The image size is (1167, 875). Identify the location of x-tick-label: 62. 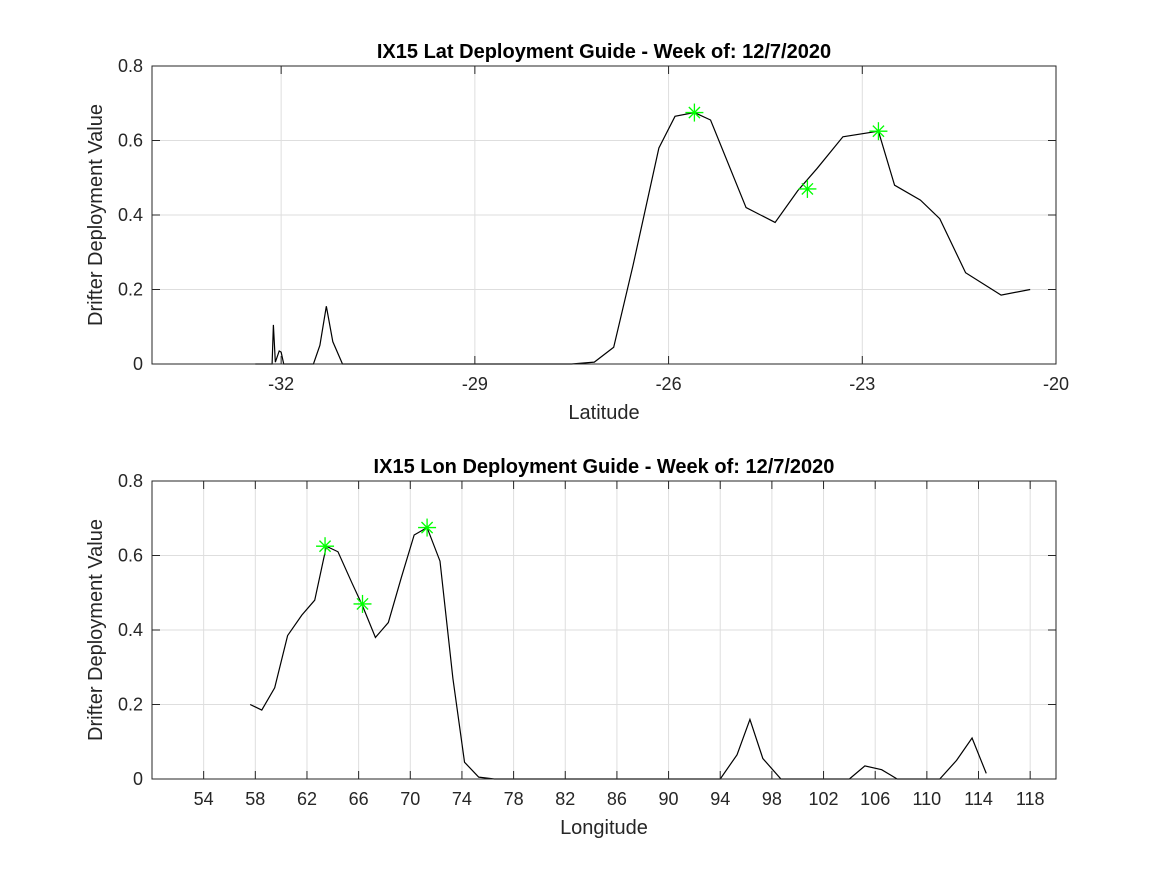
(307, 799).